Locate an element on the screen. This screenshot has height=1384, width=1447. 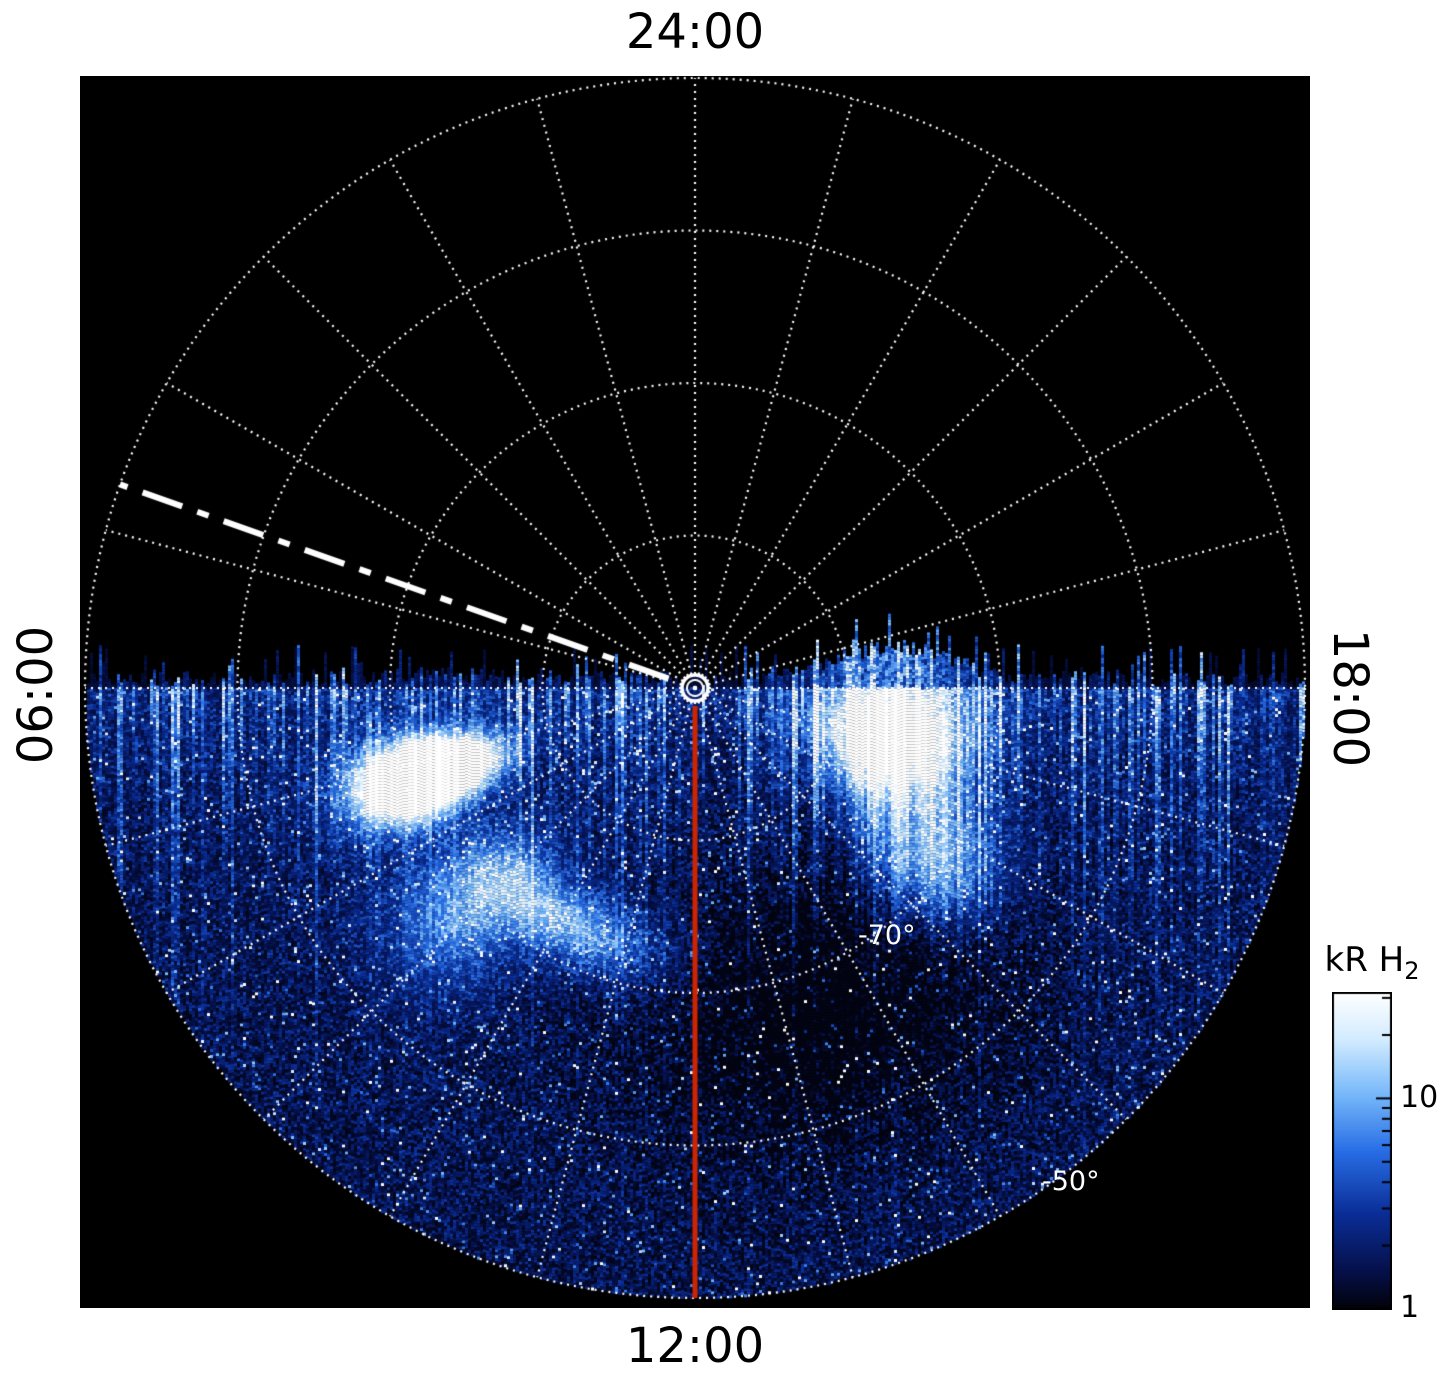
colorbar-canvas is located at coordinates (1362, 1151).